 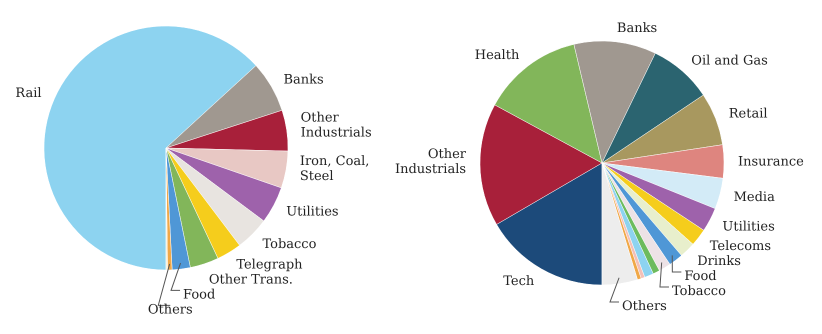 I want to click on slice-label: Health, so click(x=497, y=56).